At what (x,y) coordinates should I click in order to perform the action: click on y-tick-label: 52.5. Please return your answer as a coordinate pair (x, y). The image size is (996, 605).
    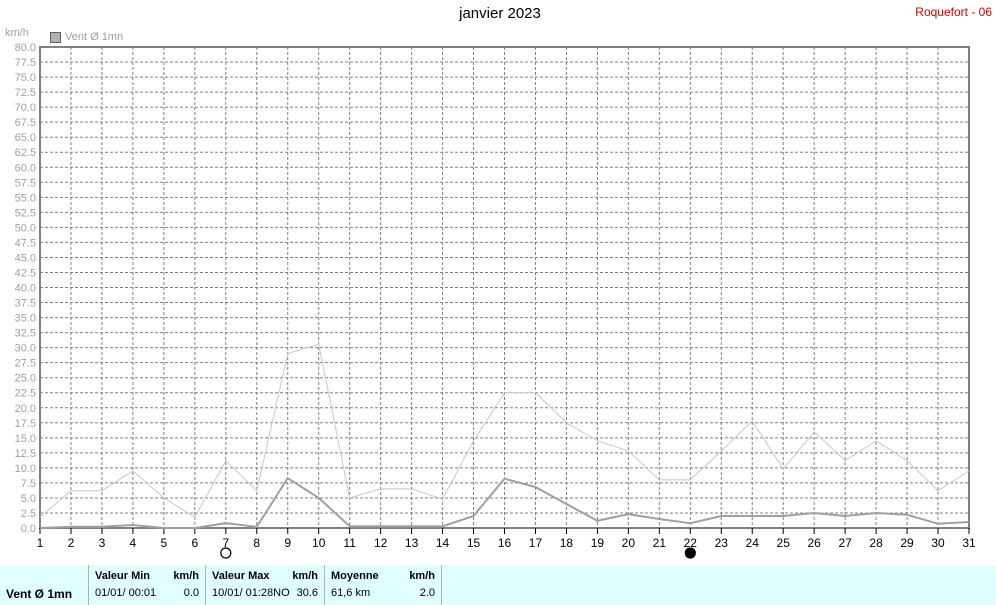
    Looking at the image, I should click on (25, 213).